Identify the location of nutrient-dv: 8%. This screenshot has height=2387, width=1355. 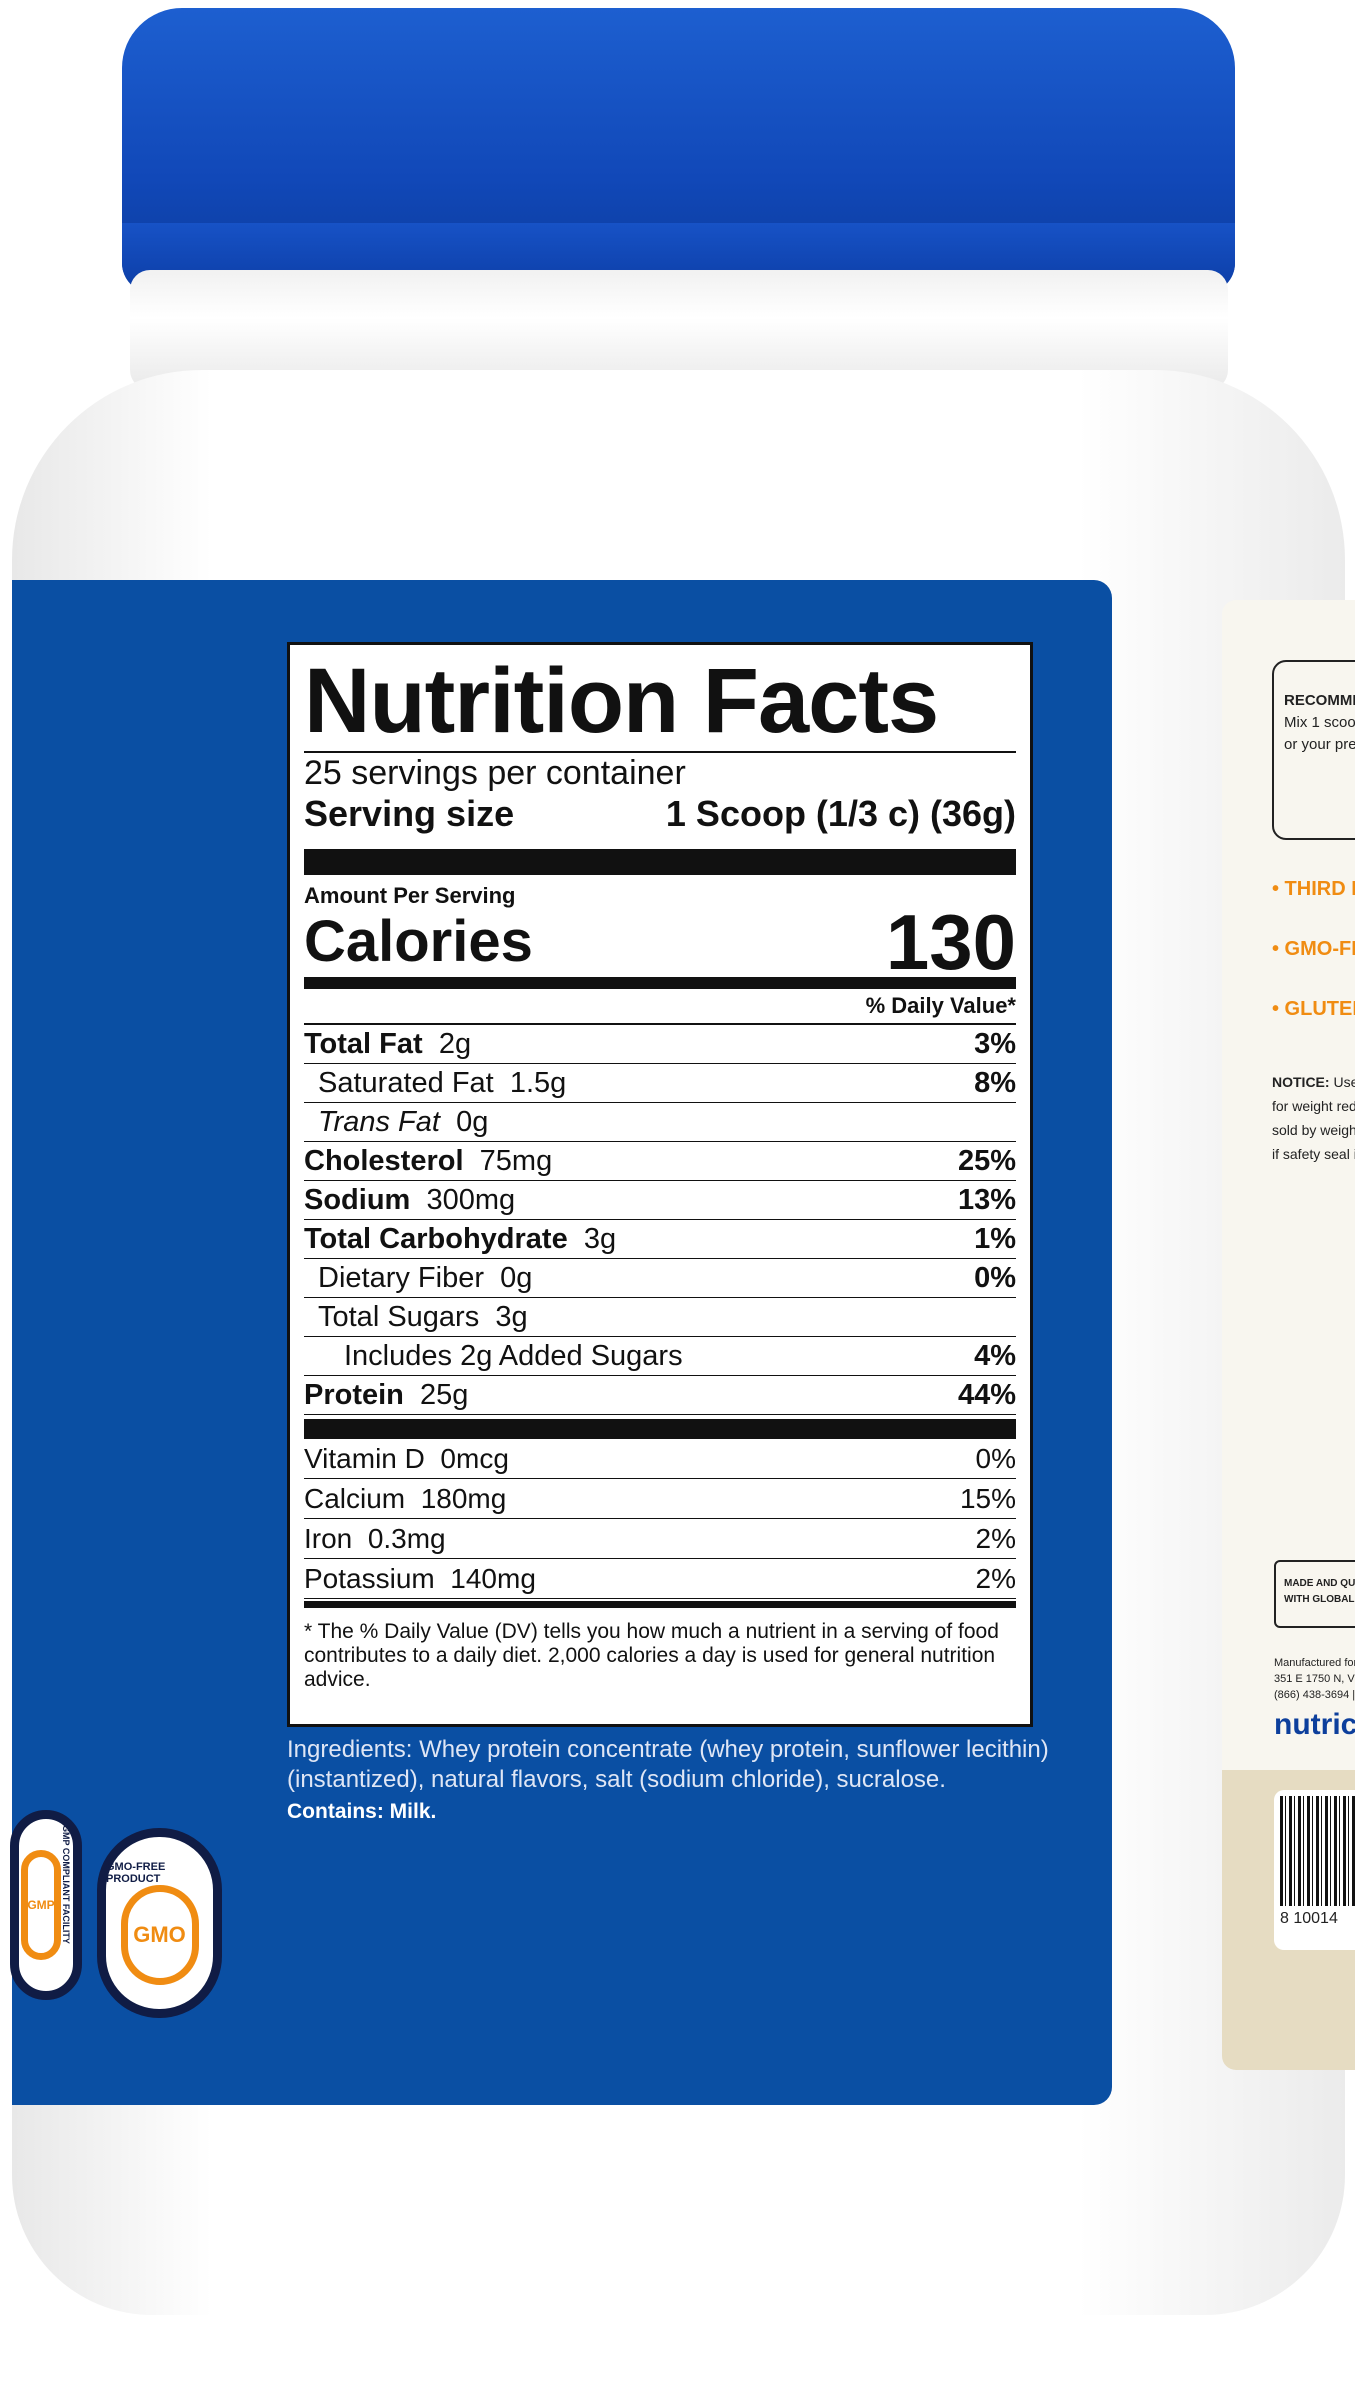
(995, 1083).